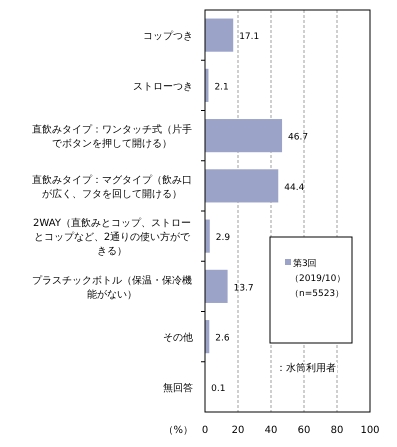 This screenshot has width=397, height=447. Describe the element at coordinates (244, 288) in the screenshot. I see `data-label: 13.7` at that location.